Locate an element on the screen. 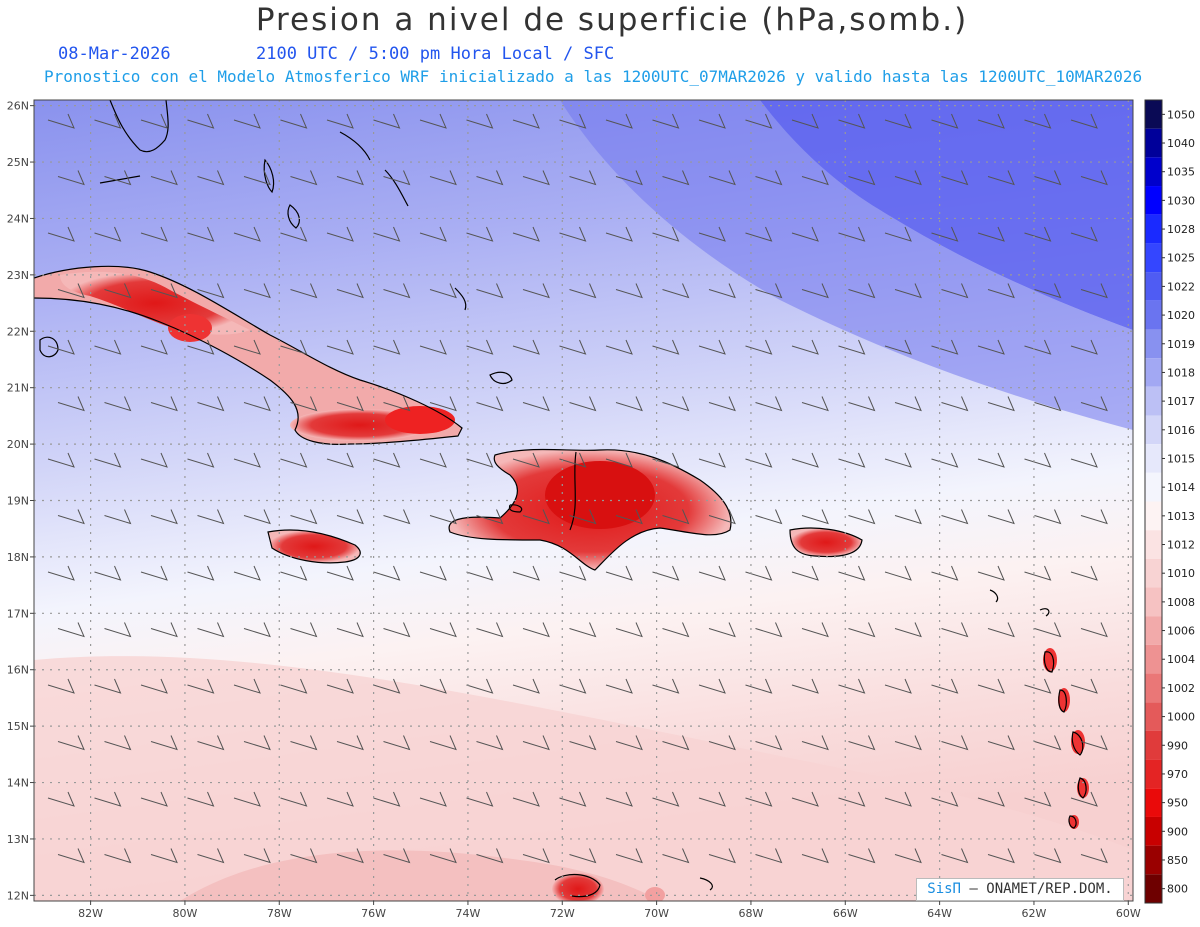  colorbar-label: 990 is located at coordinates (1177, 745).